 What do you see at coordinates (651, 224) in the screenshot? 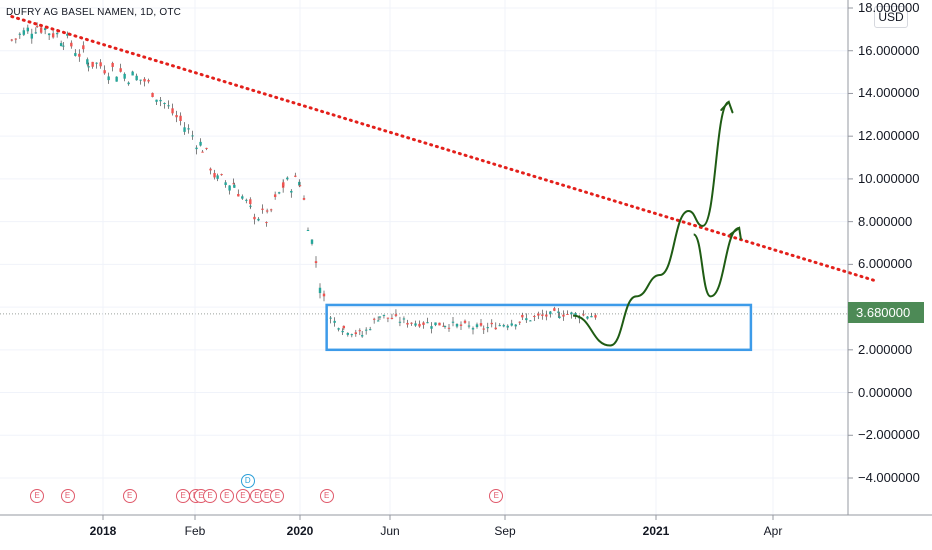
I see `projection-path` at bounding box center [651, 224].